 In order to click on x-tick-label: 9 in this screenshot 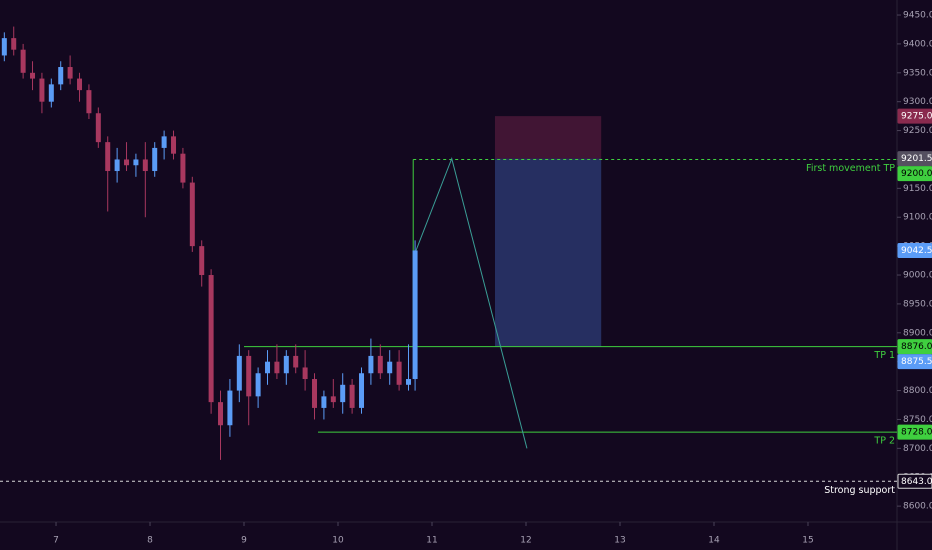, I will do `click(244, 541)`.